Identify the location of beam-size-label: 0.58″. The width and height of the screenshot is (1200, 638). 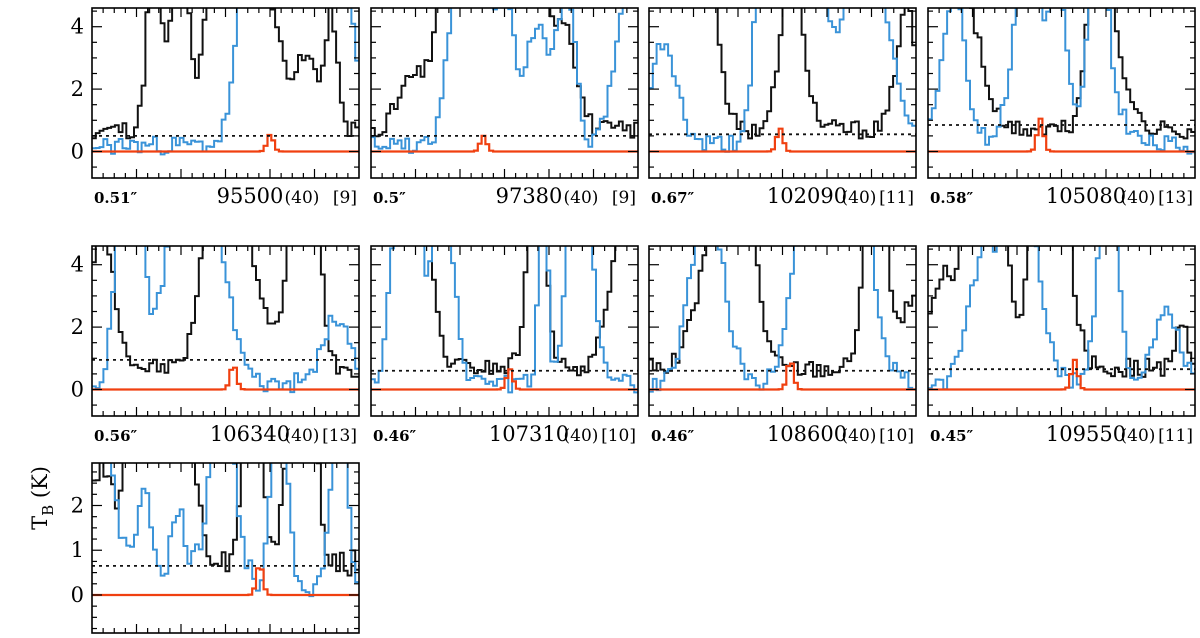
(952, 198).